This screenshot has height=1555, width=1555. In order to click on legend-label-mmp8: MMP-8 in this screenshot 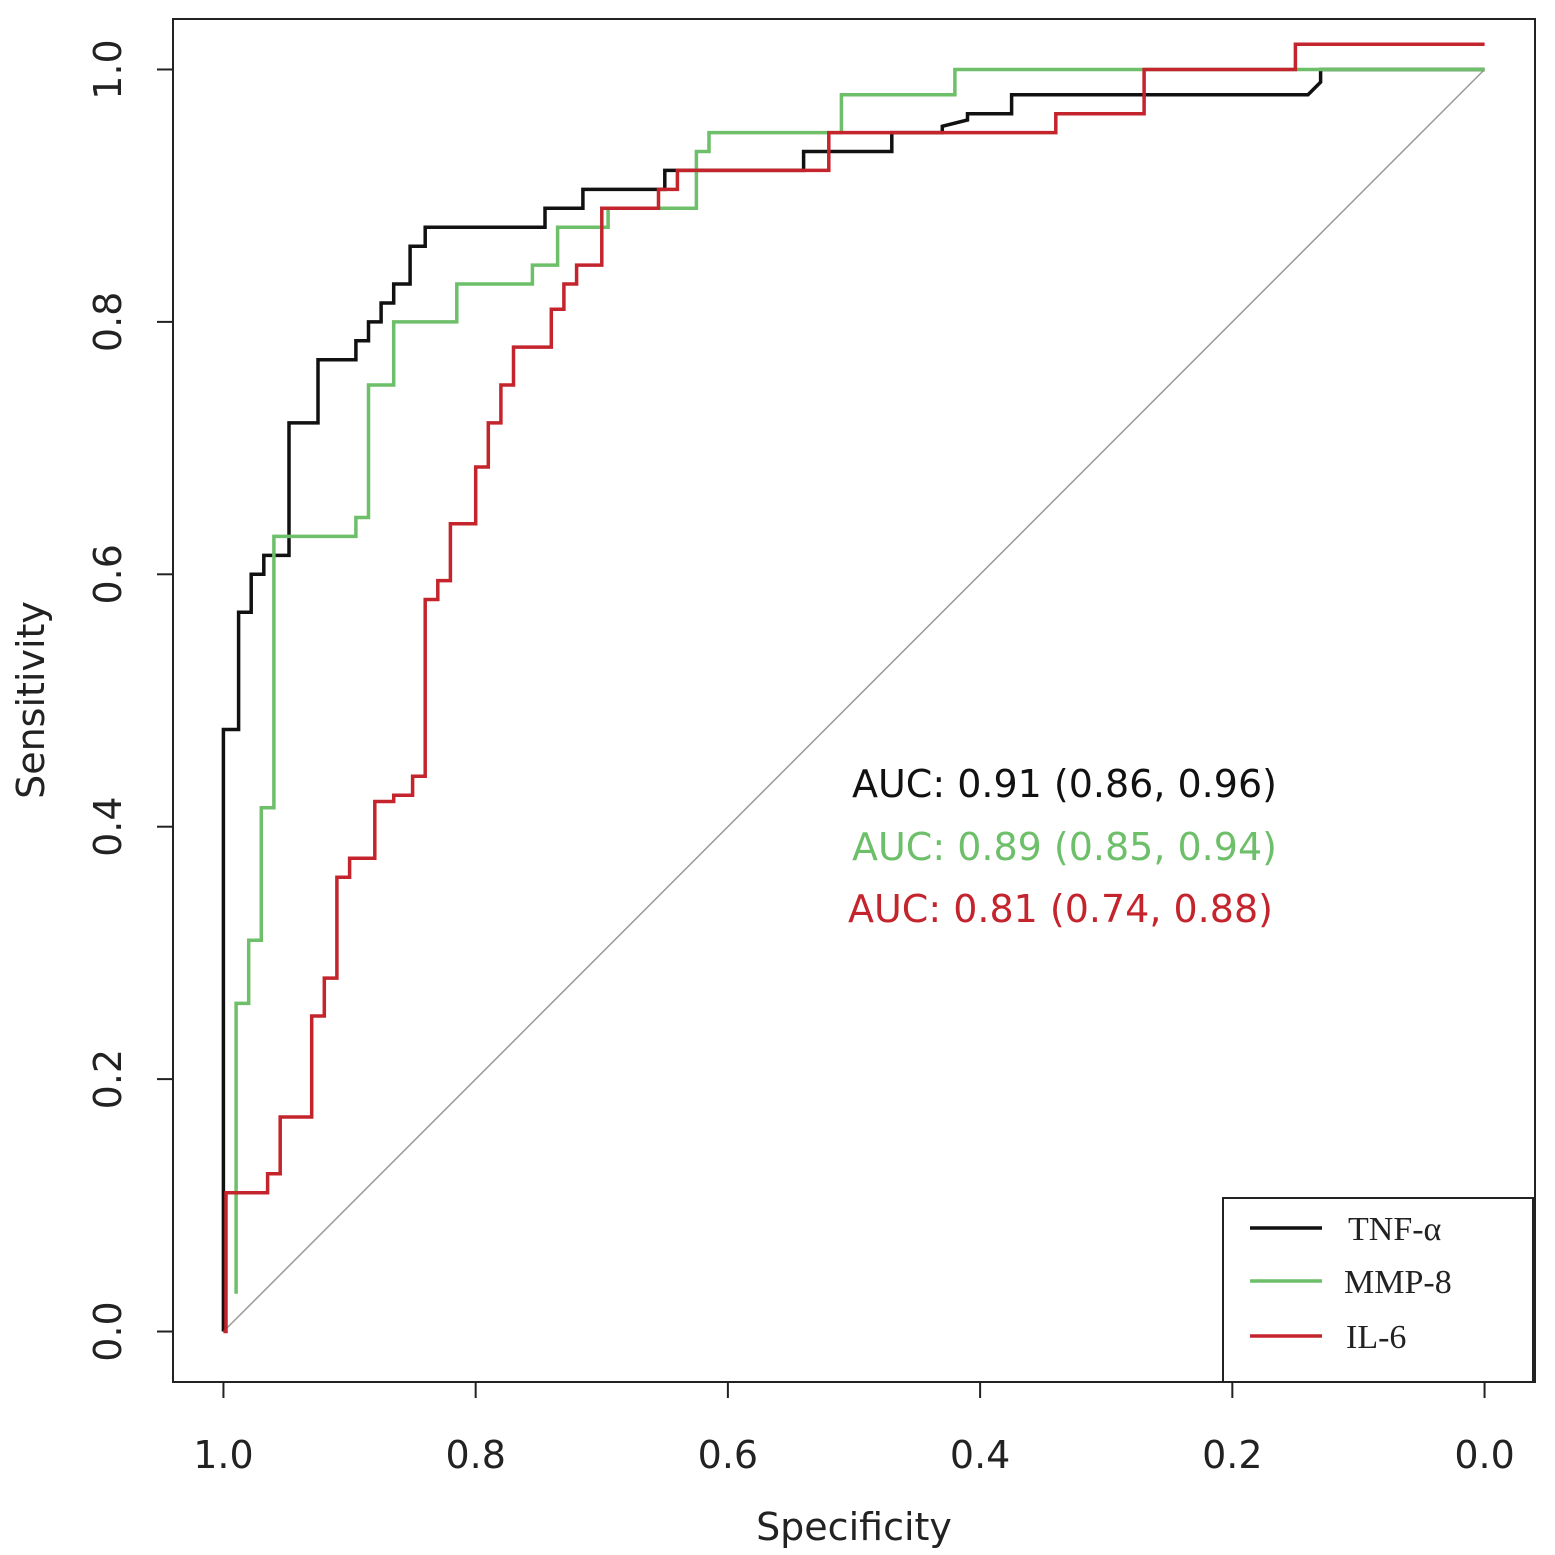, I will do `click(1398, 1282)`.